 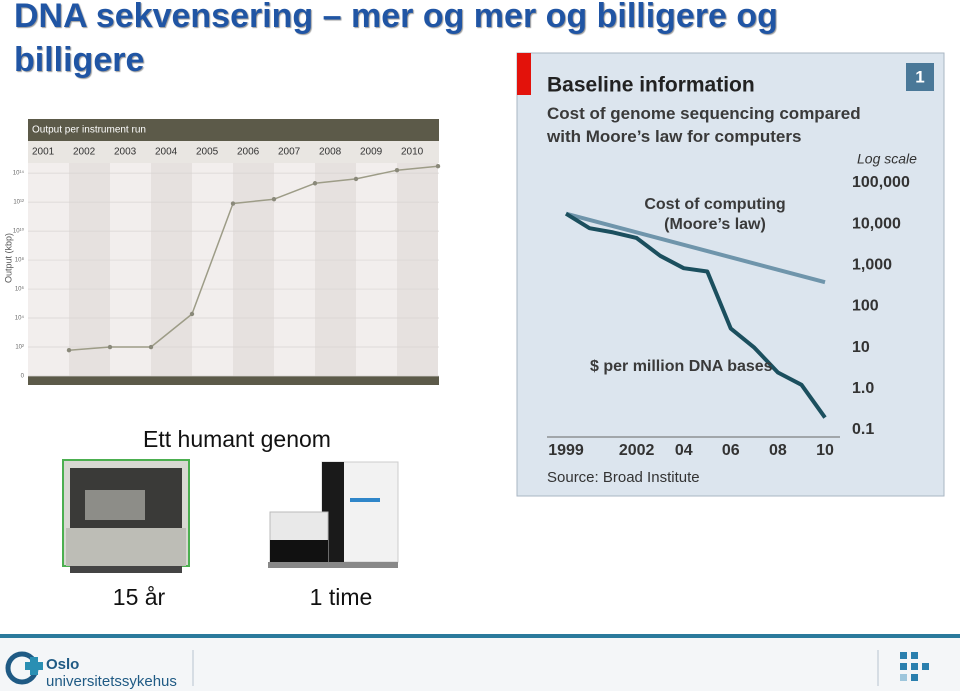 What do you see at coordinates (237, 439) in the screenshot?
I see `caption: Ett humant genom` at bounding box center [237, 439].